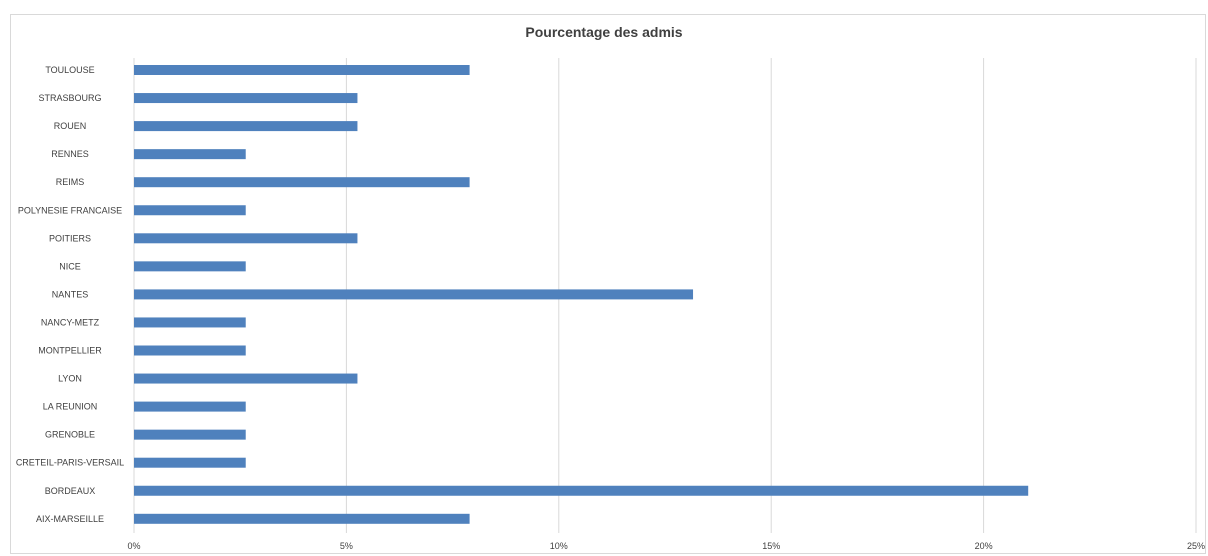 This screenshot has width=1208, height=556. Describe the element at coordinates (984, 546) in the screenshot. I see `x-tick-label: 20%` at that location.